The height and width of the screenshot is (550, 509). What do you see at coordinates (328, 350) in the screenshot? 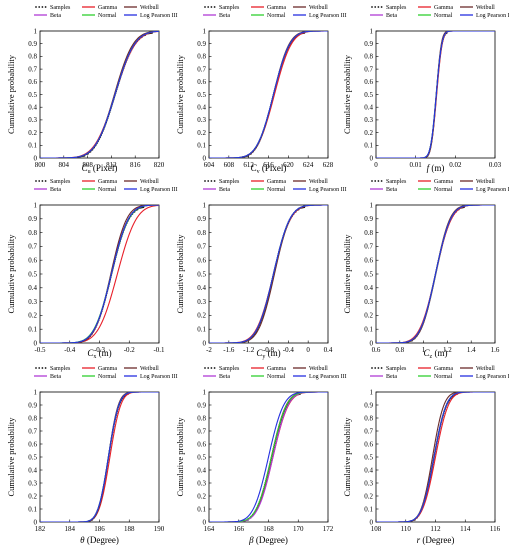
I see `x-tick-label: 0.4` at bounding box center [328, 350].